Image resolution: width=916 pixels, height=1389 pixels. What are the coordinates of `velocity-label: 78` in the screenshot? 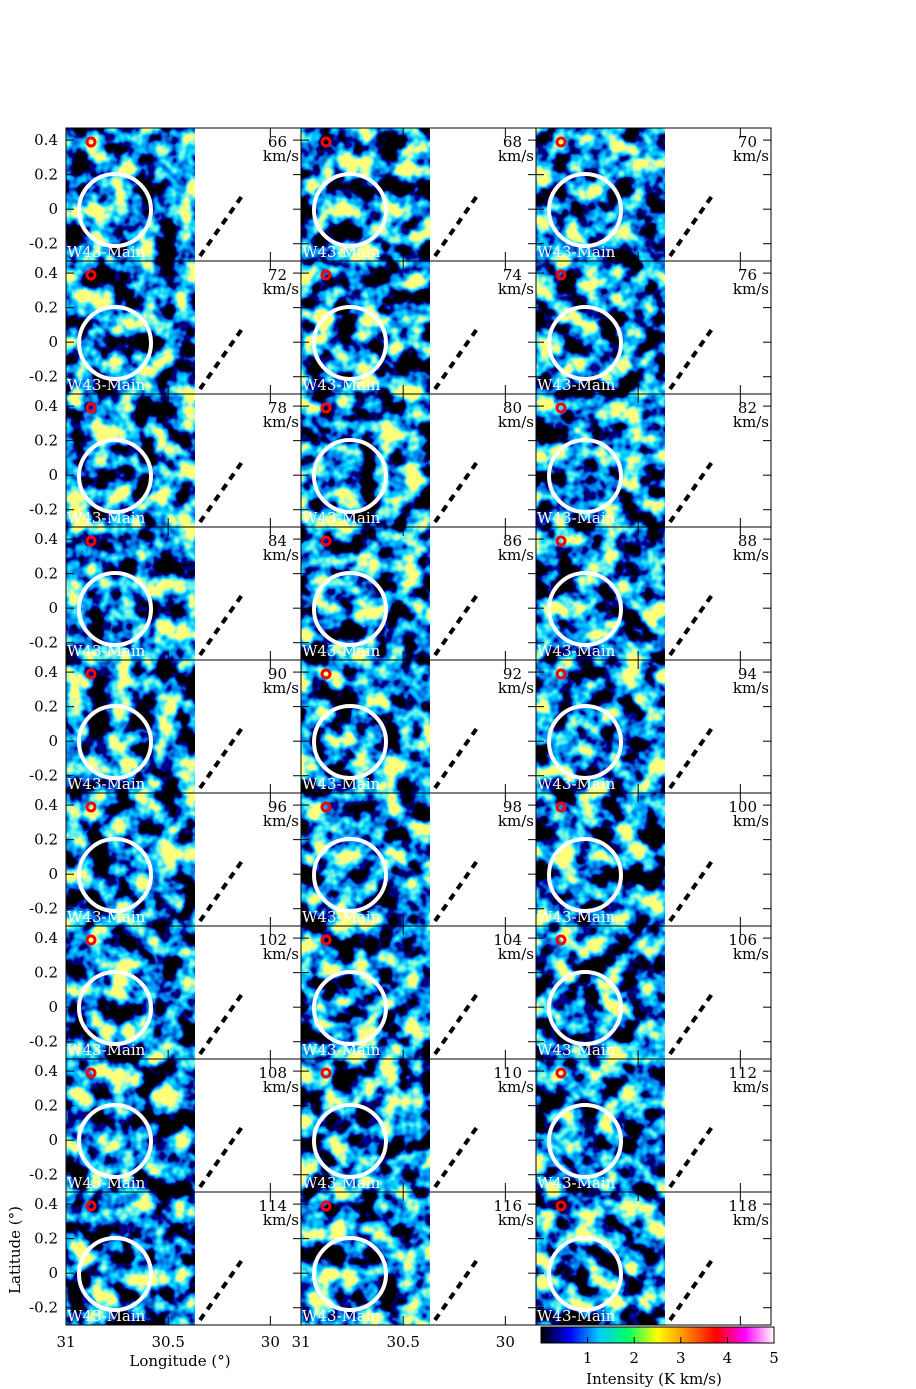 It's located at (277, 408).